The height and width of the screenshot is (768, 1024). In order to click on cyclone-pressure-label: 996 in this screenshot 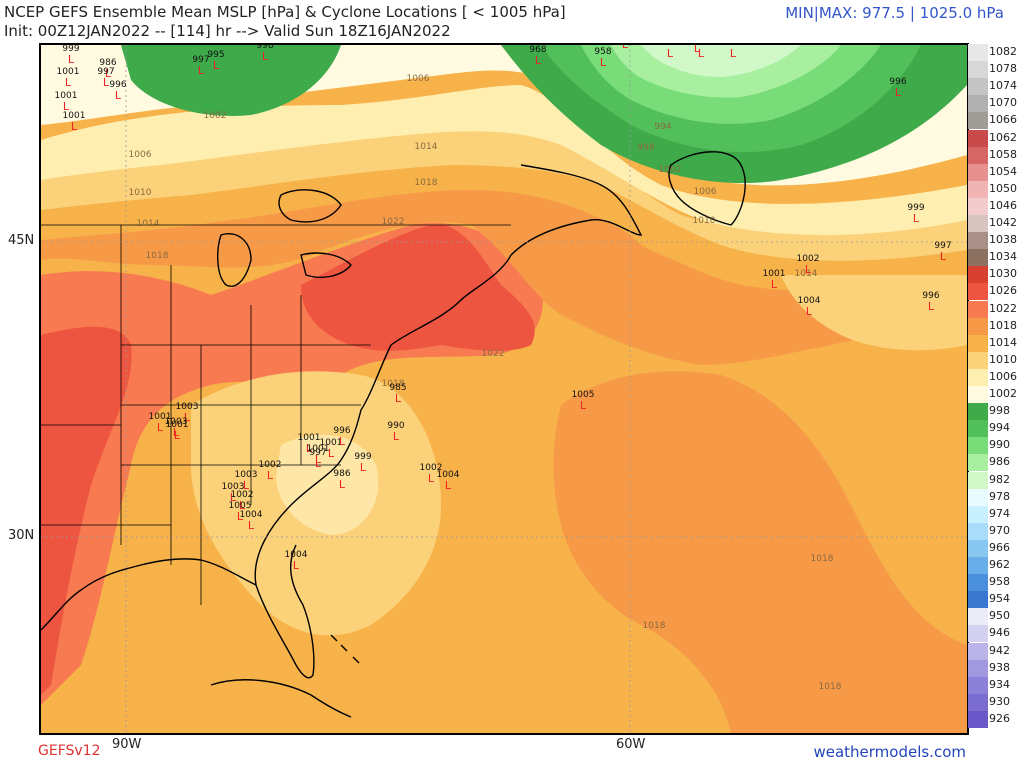, I will do `click(341, 431)`.